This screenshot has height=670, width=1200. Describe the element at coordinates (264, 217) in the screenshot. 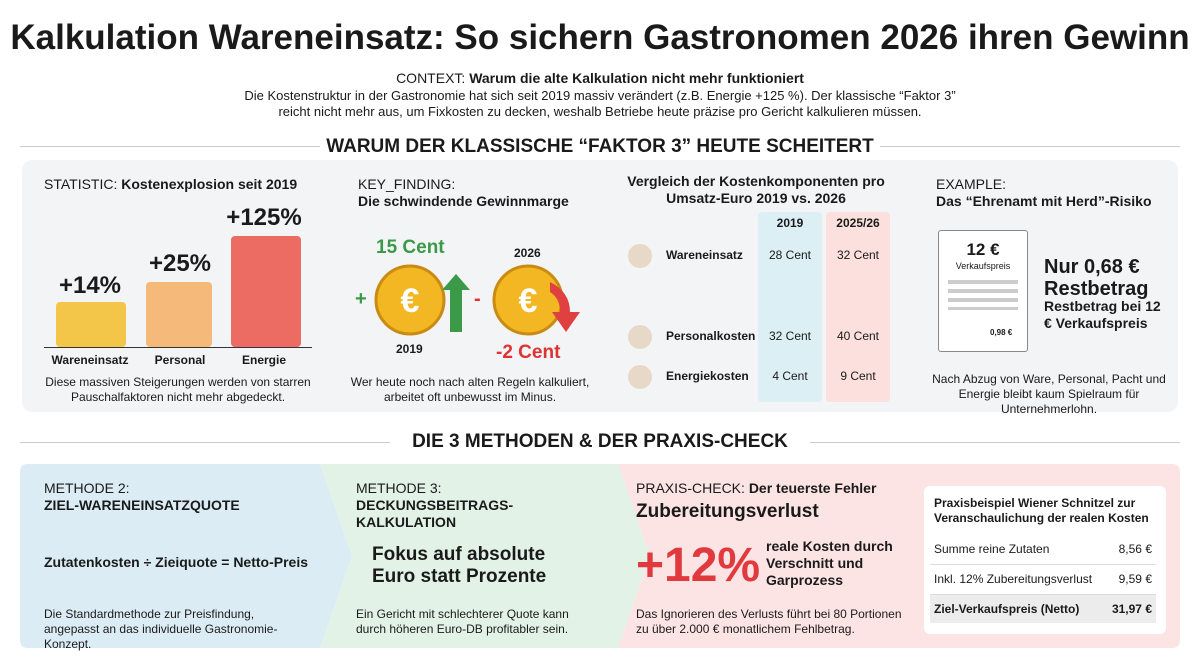

I see `stat-value: +125%` at that location.